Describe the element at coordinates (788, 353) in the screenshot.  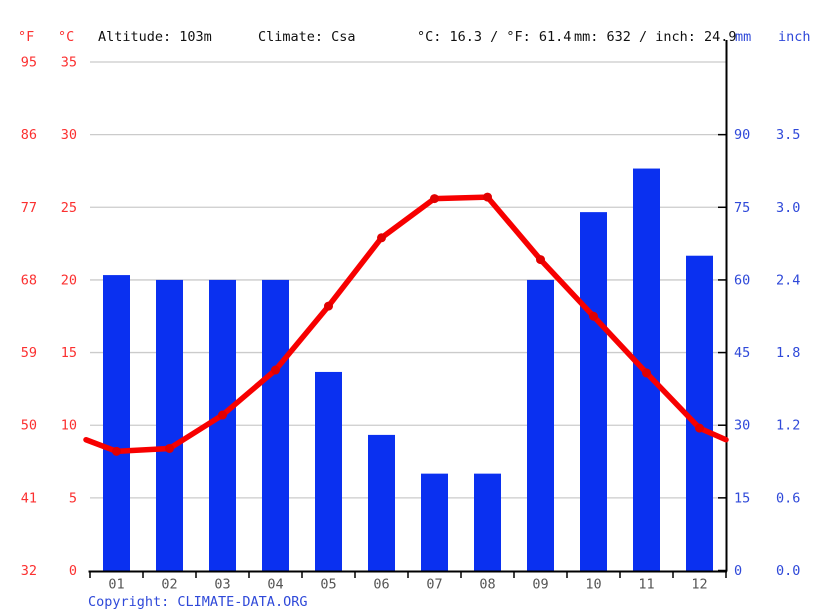
I see `inch-axis-label: 1.8` at that location.